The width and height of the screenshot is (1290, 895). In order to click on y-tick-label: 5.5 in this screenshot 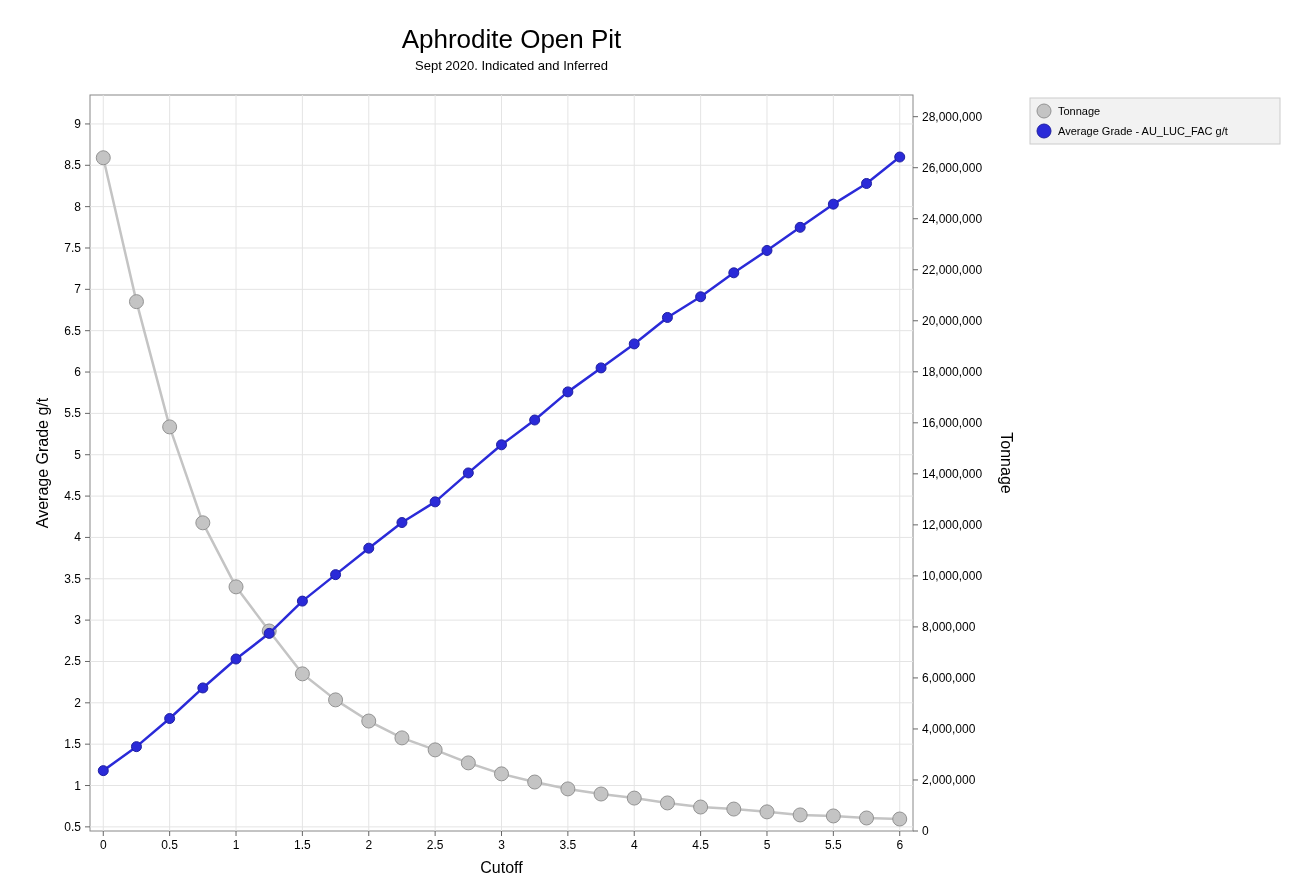, I will do `click(73, 413)`.